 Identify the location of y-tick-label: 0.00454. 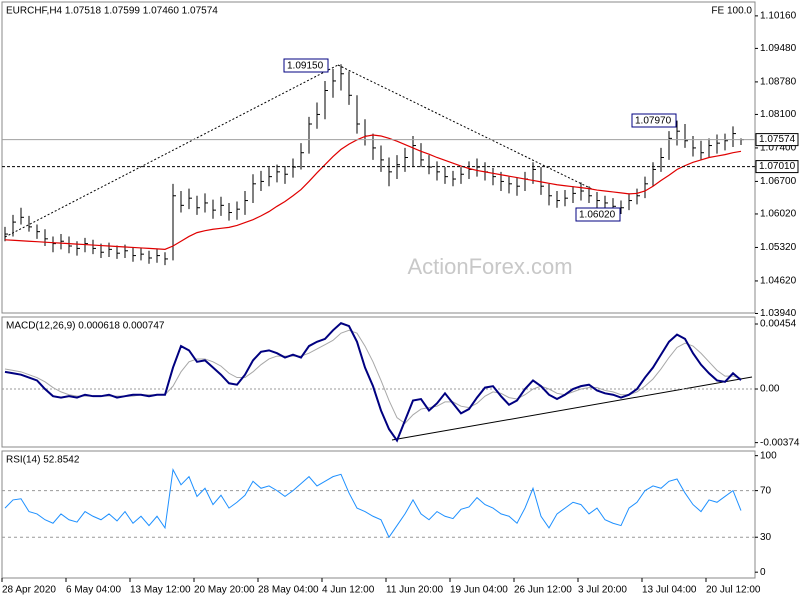
(778, 324).